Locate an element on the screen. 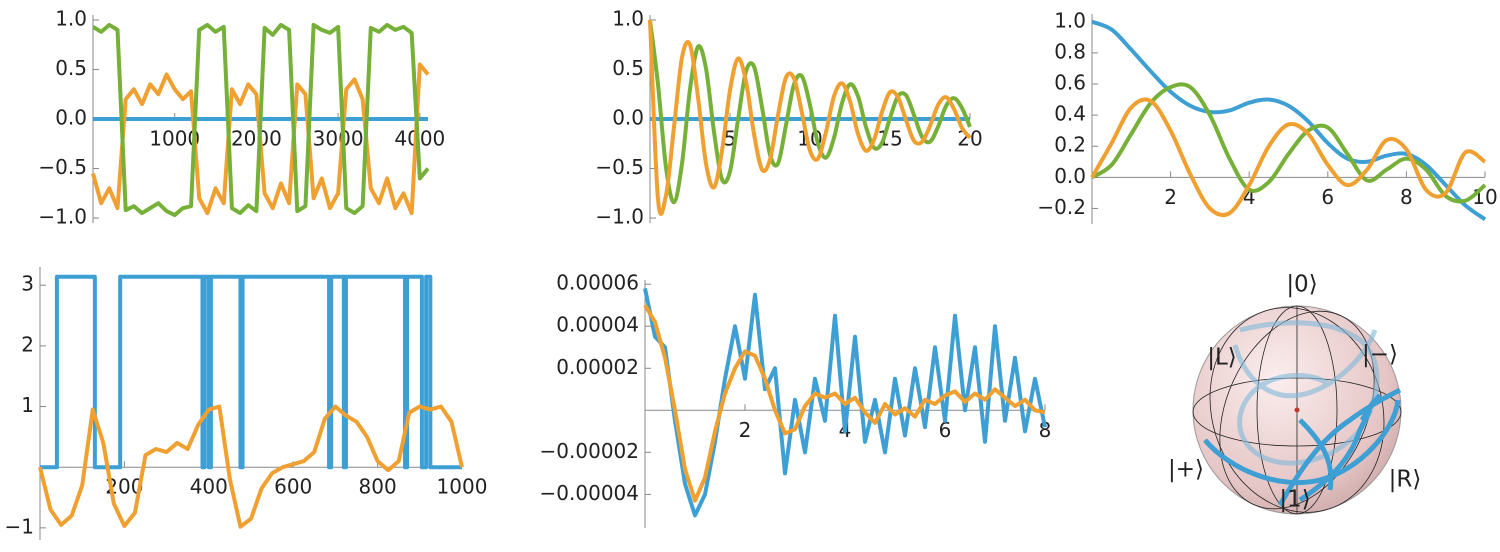 This screenshot has height=552, width=1500. y-tick-label: 1 is located at coordinates (27, 405).